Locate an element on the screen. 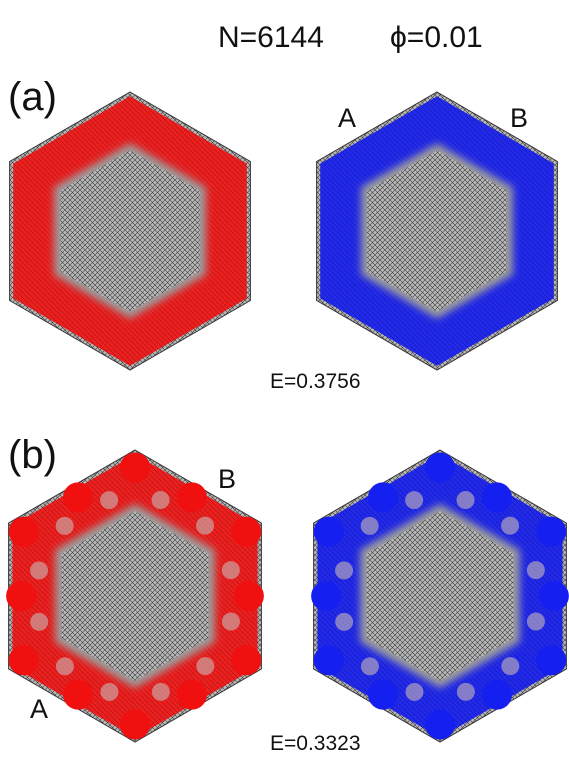 This screenshot has width=569, height=758. panel-label: (b) is located at coordinates (32, 455).